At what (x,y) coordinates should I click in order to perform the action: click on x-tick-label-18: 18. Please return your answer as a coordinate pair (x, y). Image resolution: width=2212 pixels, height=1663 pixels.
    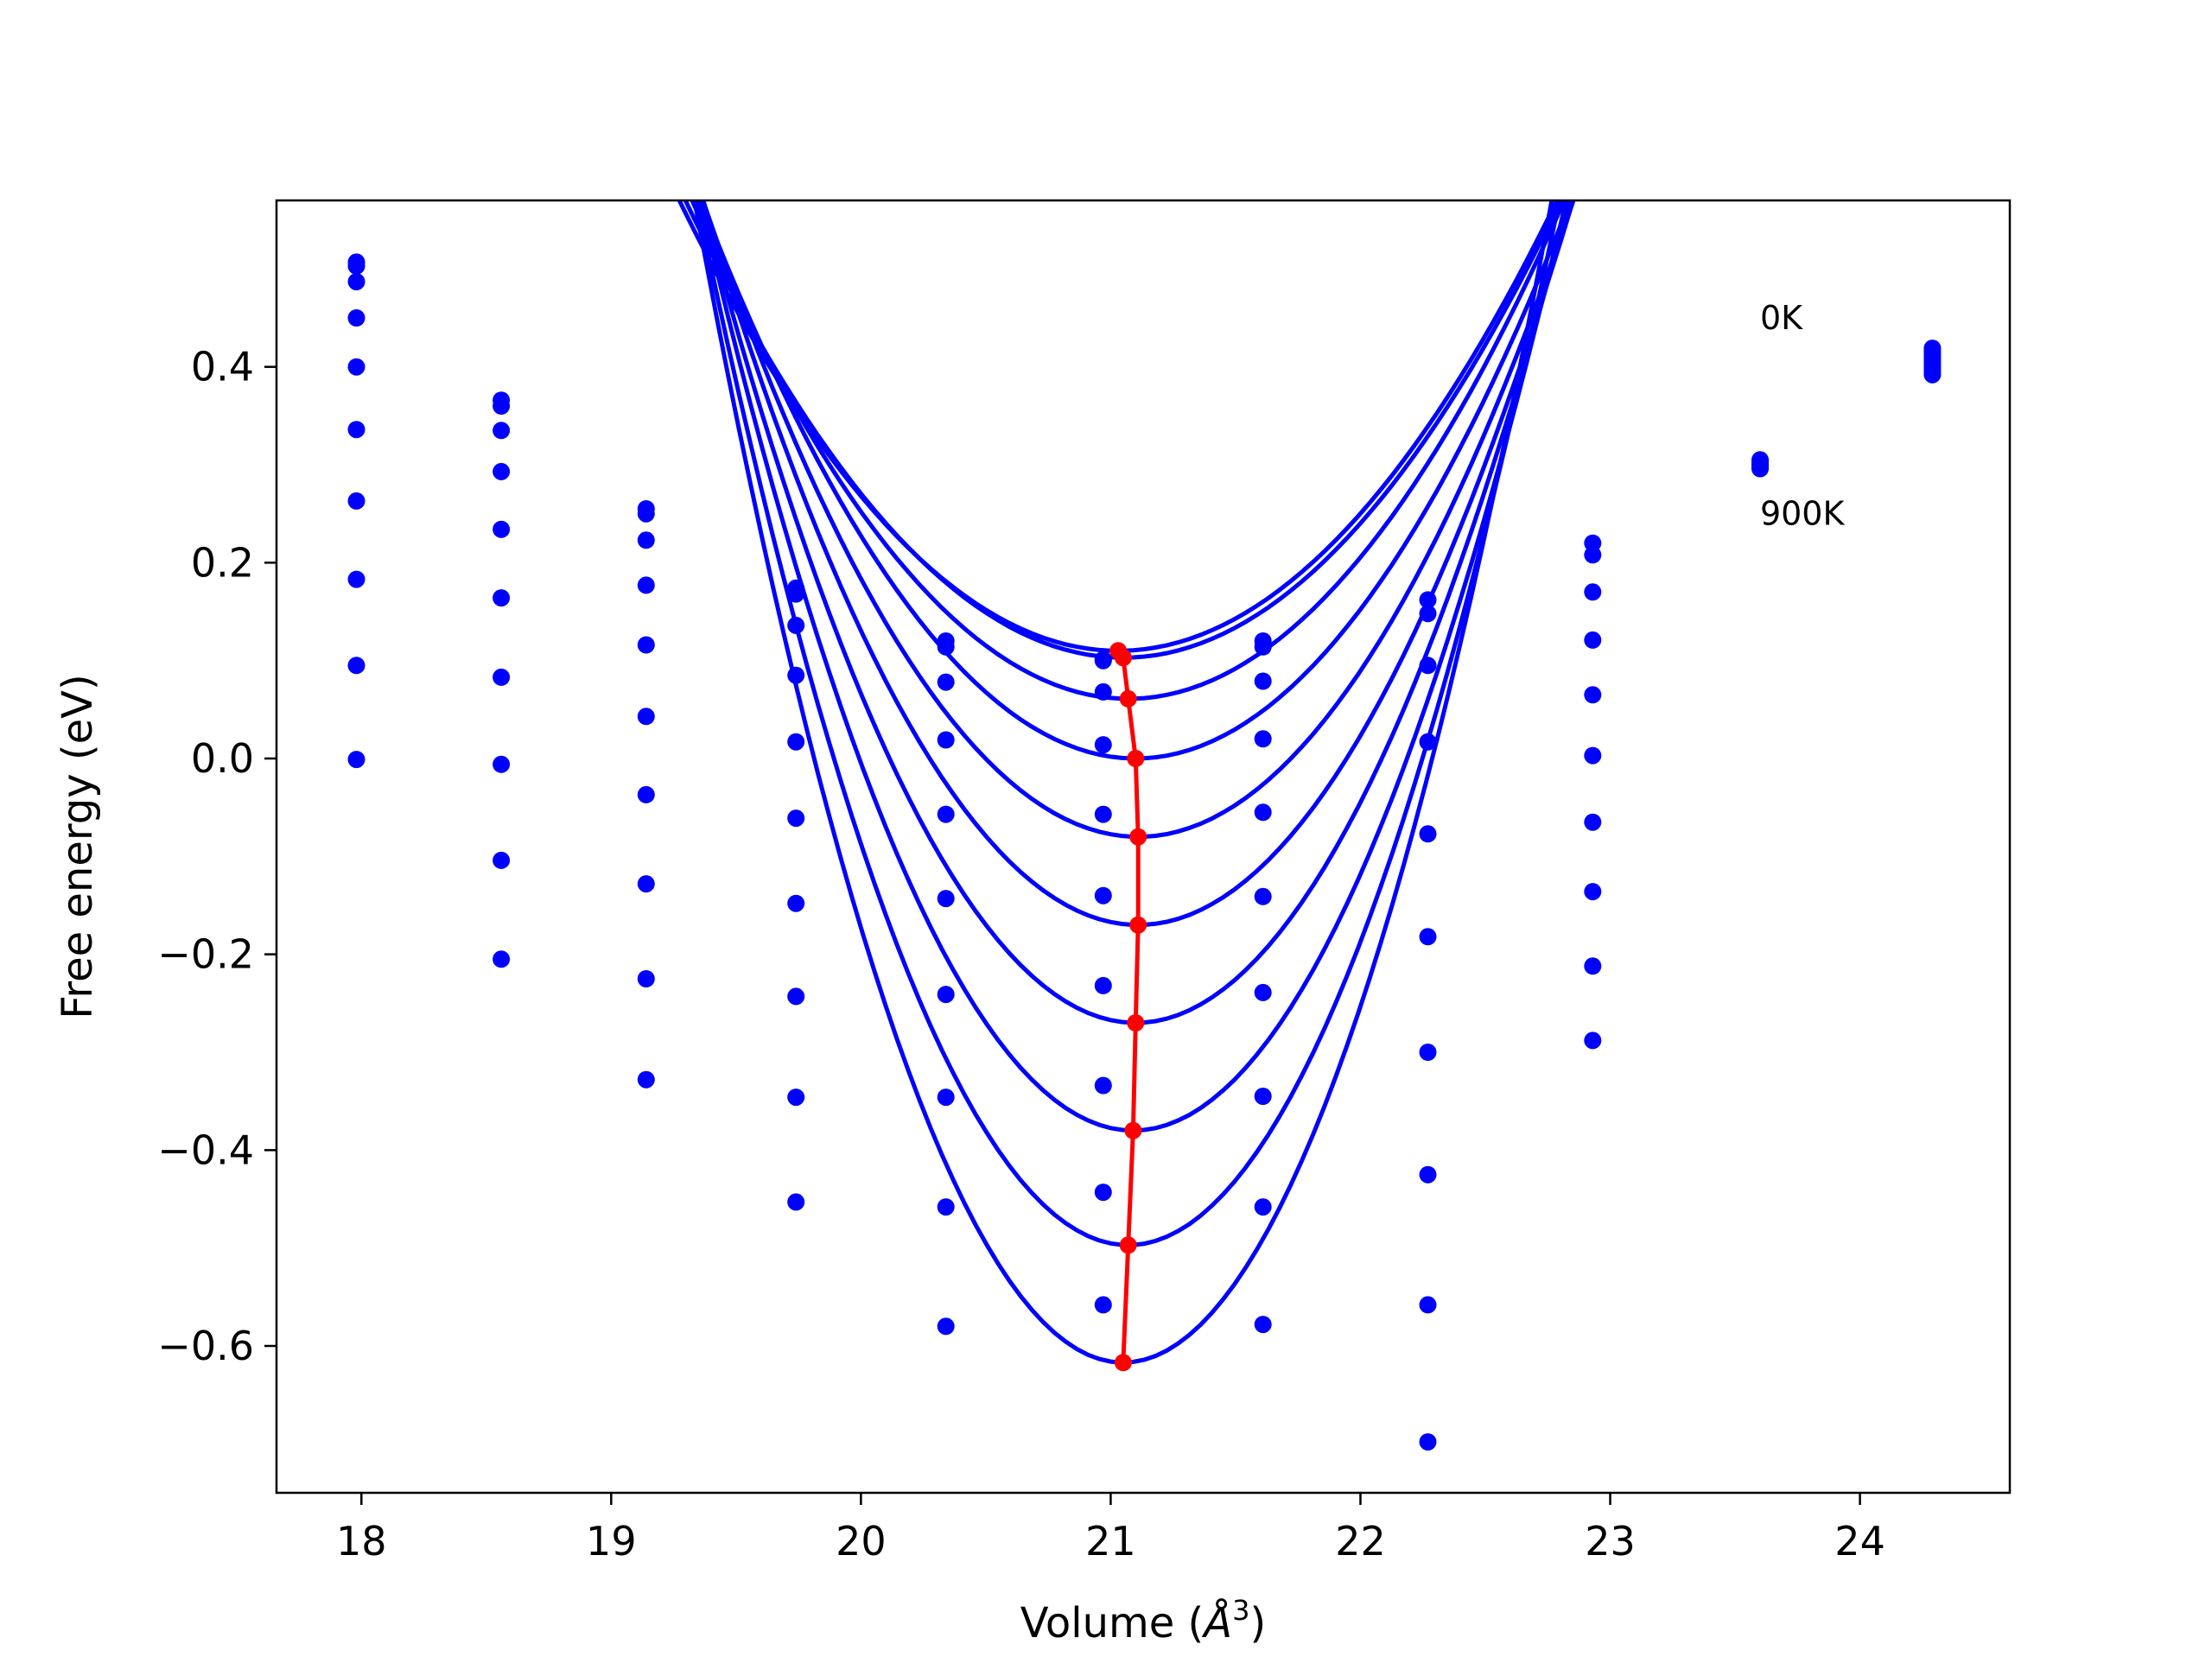
    Looking at the image, I should click on (361, 1541).